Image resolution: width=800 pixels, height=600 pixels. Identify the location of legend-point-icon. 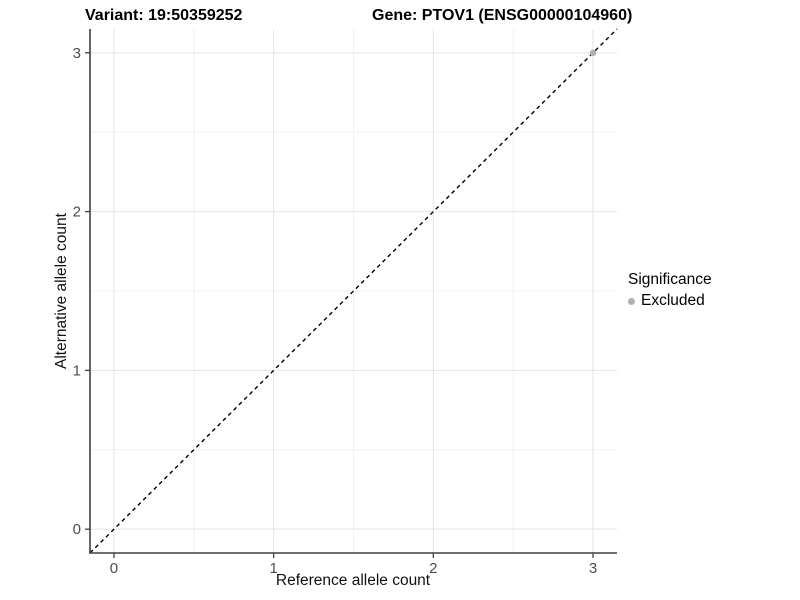
(631, 301).